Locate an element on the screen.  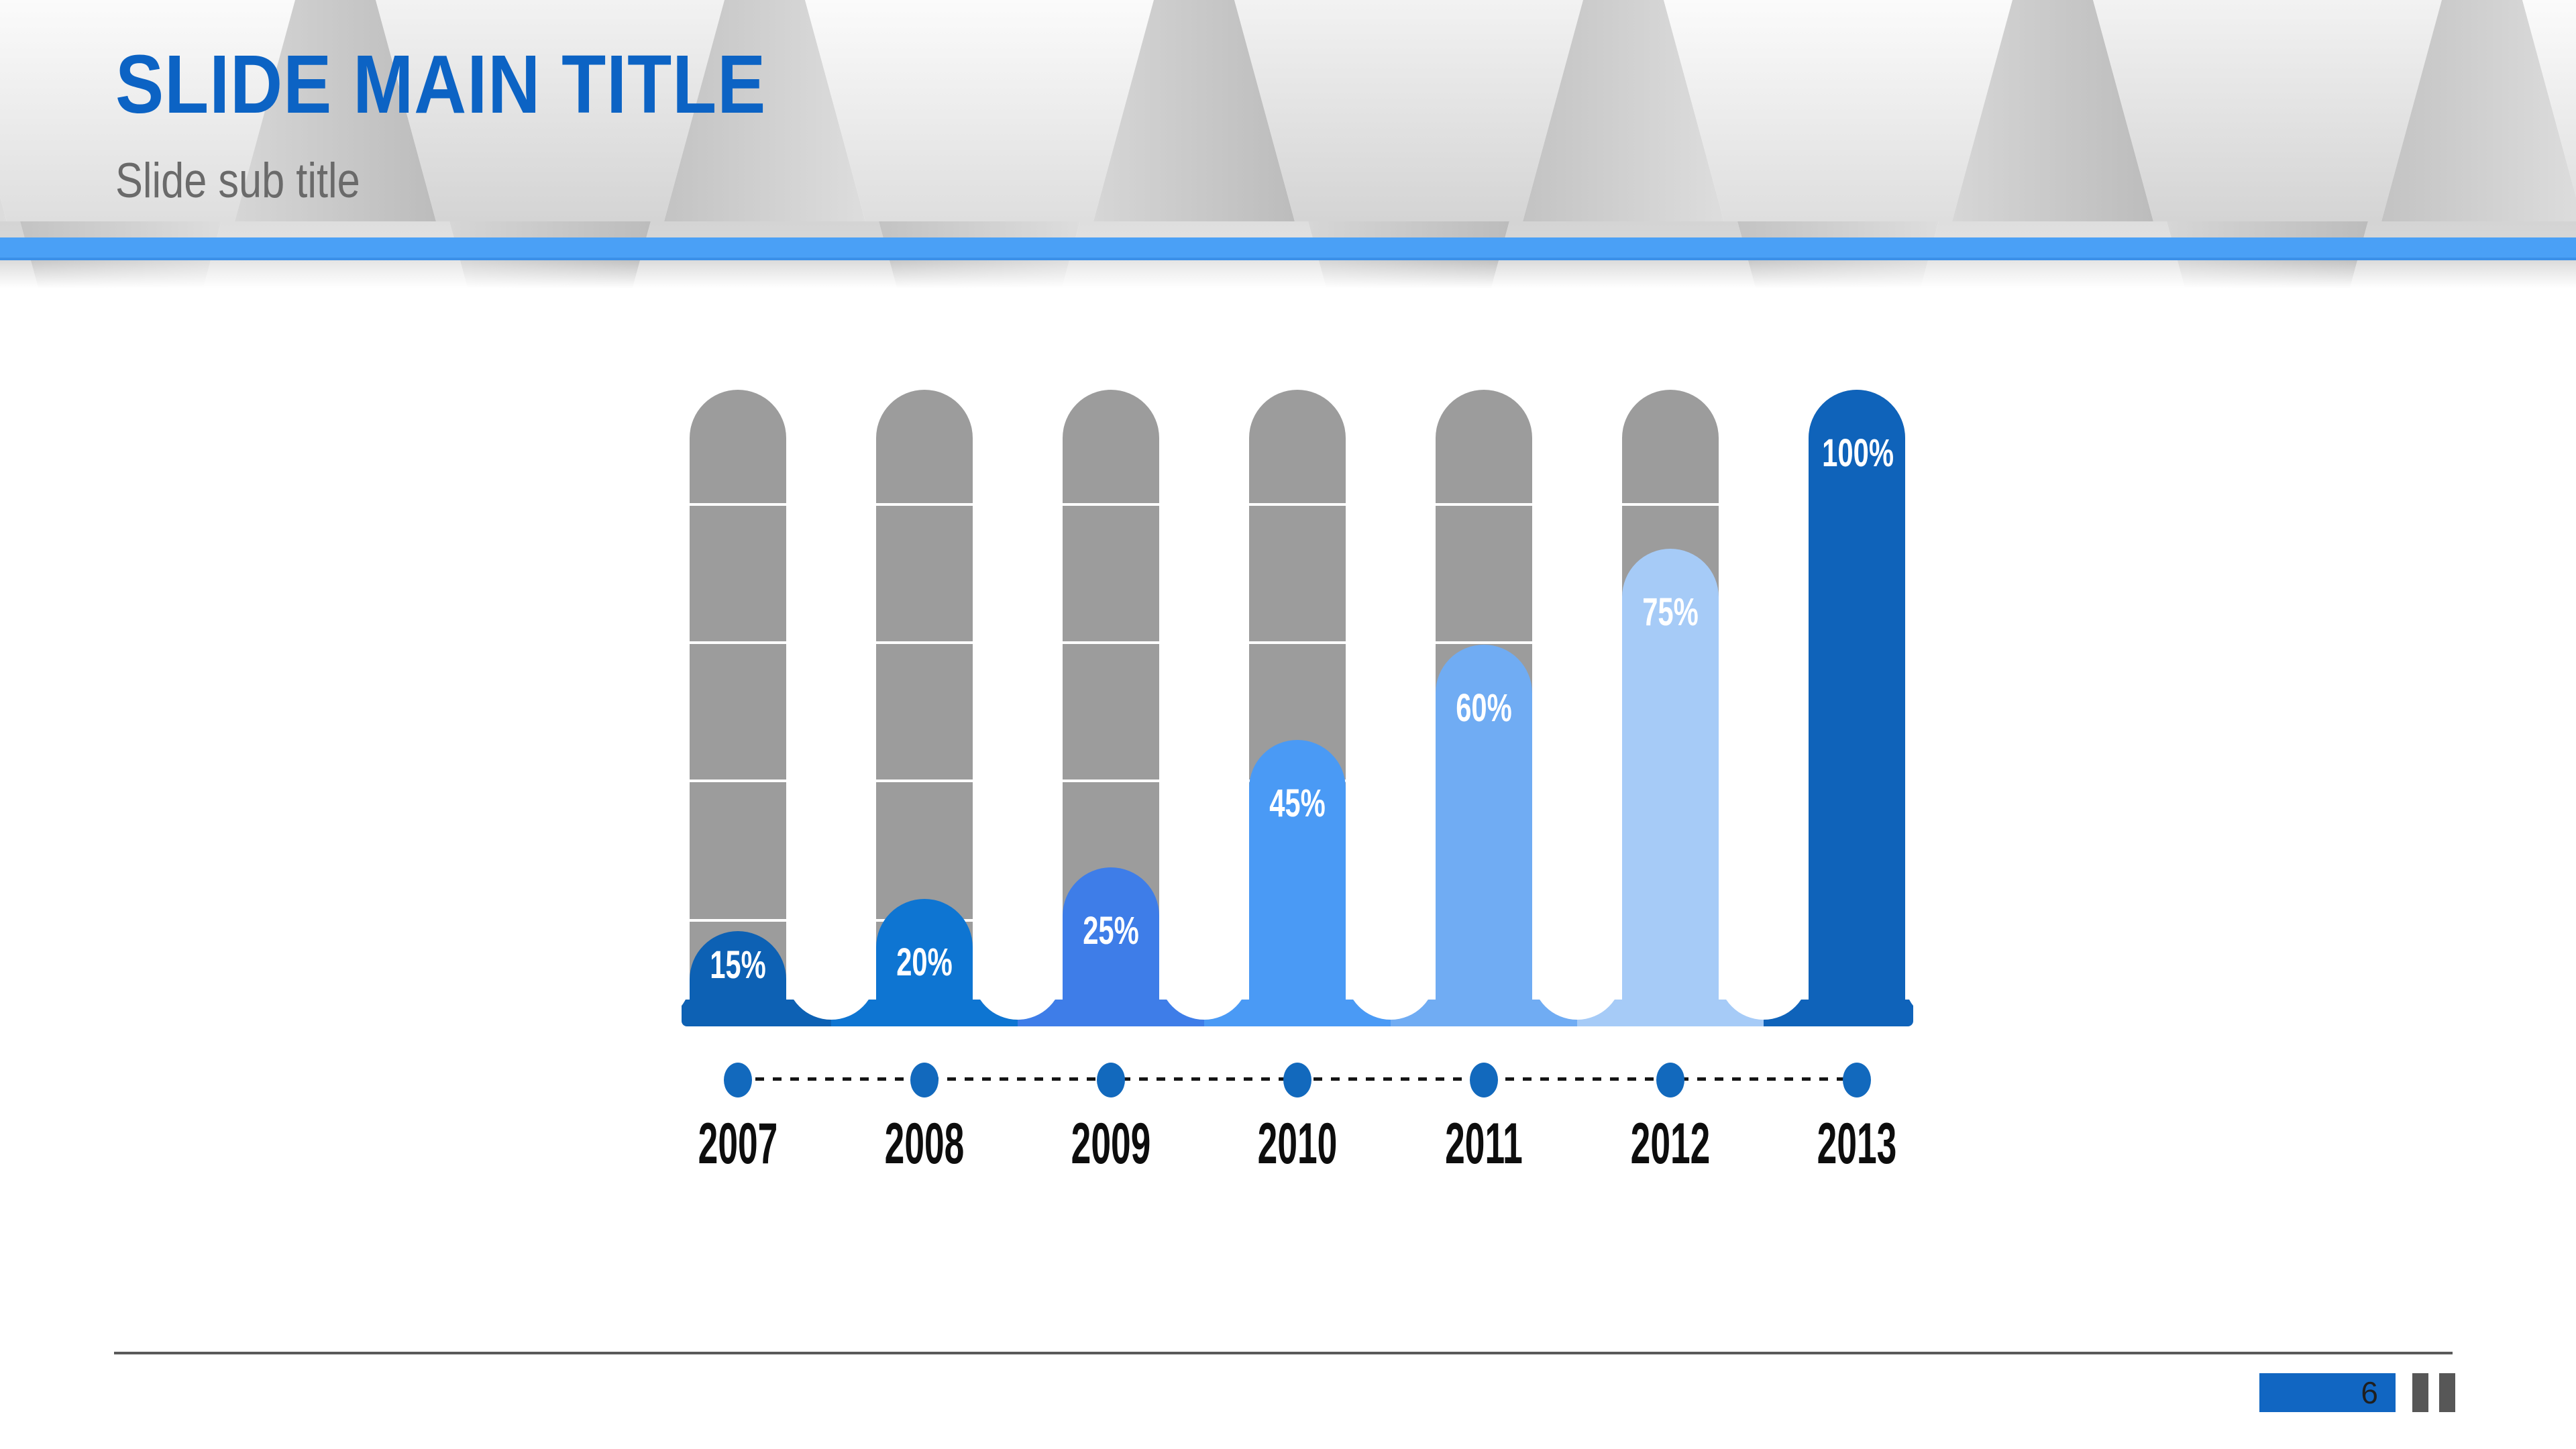
page-number-box: 6 is located at coordinates (2327, 1392).